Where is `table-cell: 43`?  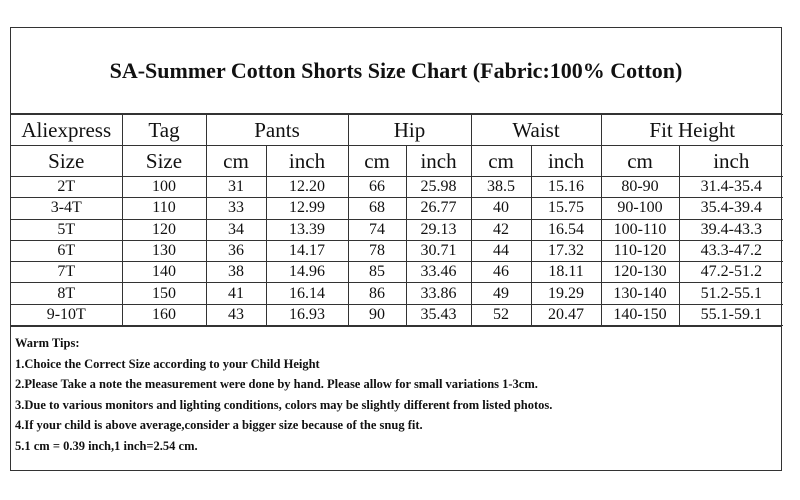 table-cell: 43 is located at coordinates (236, 315).